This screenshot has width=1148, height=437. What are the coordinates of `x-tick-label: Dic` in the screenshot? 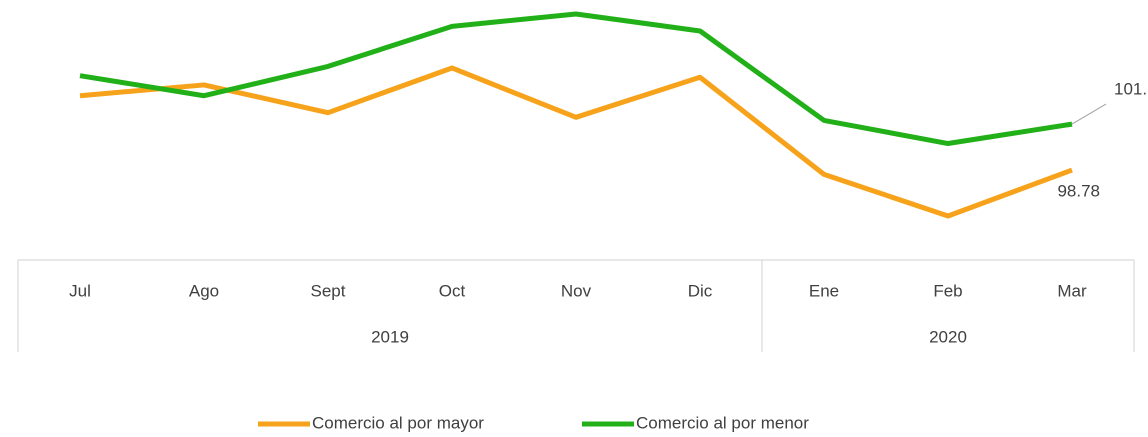 It's located at (700, 290).